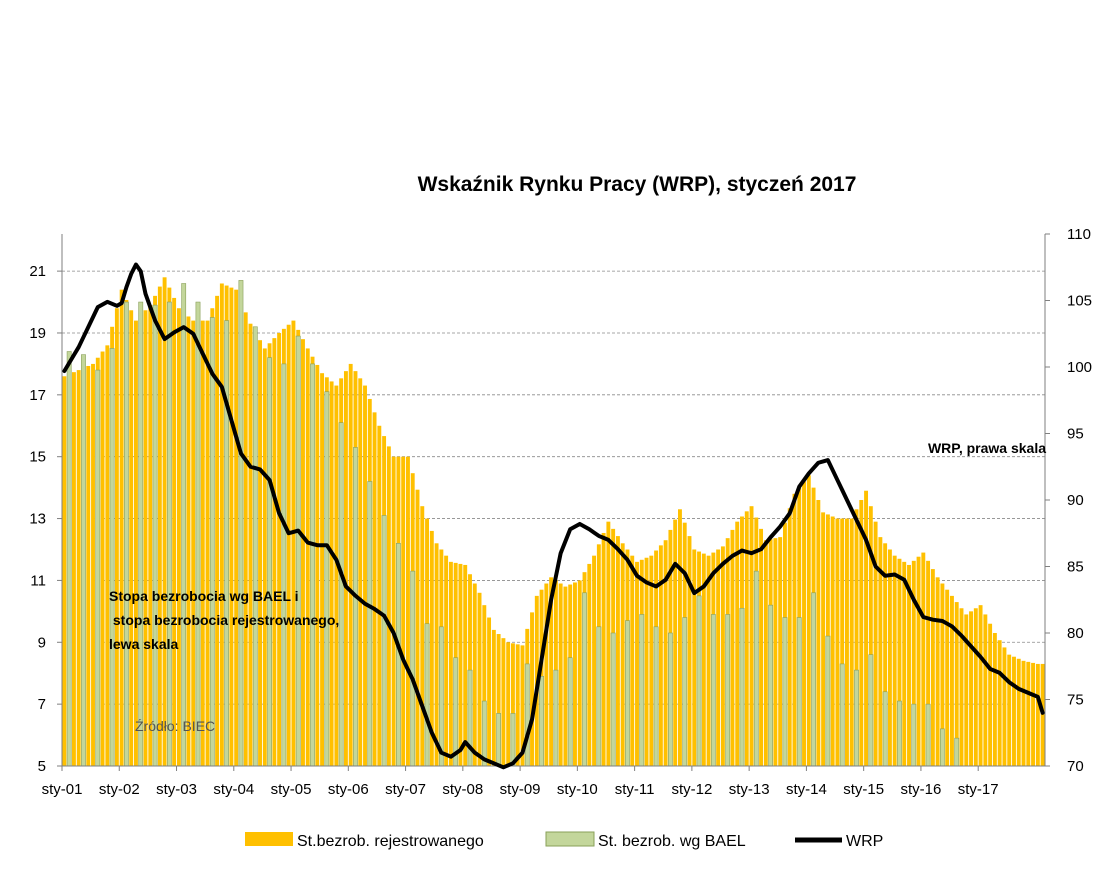 The image size is (1120, 880). I want to click on x-tick-label: sty-09, so click(520, 789).